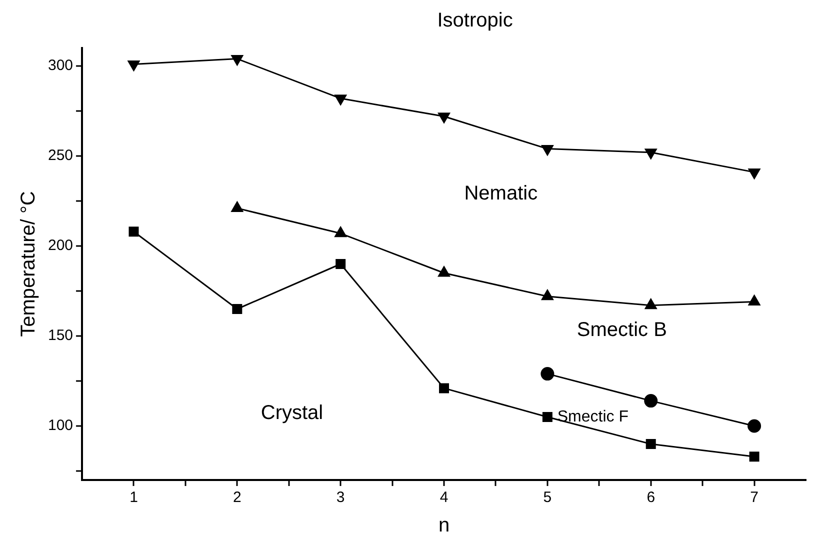 The height and width of the screenshot is (555, 834). I want to click on x-tick-label: 3, so click(340, 497).